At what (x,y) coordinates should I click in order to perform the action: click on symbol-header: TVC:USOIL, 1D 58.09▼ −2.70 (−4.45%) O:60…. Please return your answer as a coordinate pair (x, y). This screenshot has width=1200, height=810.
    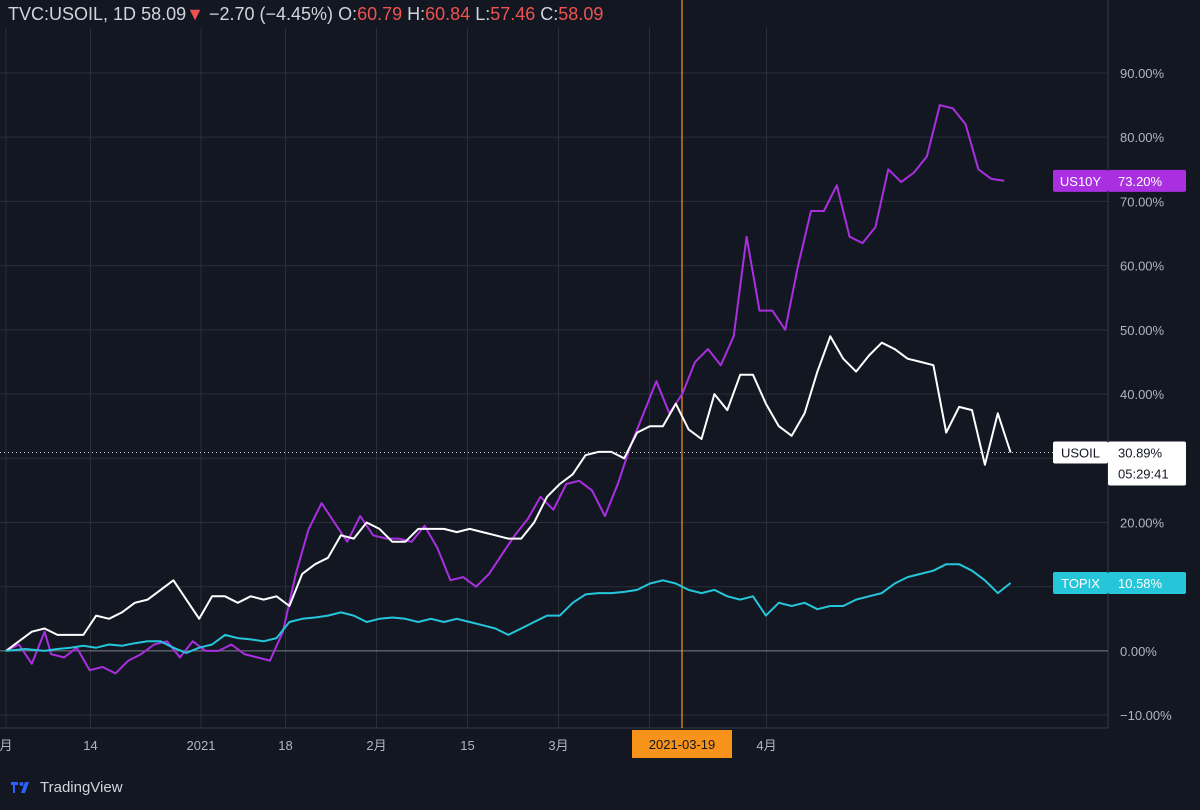
    Looking at the image, I should click on (306, 14).